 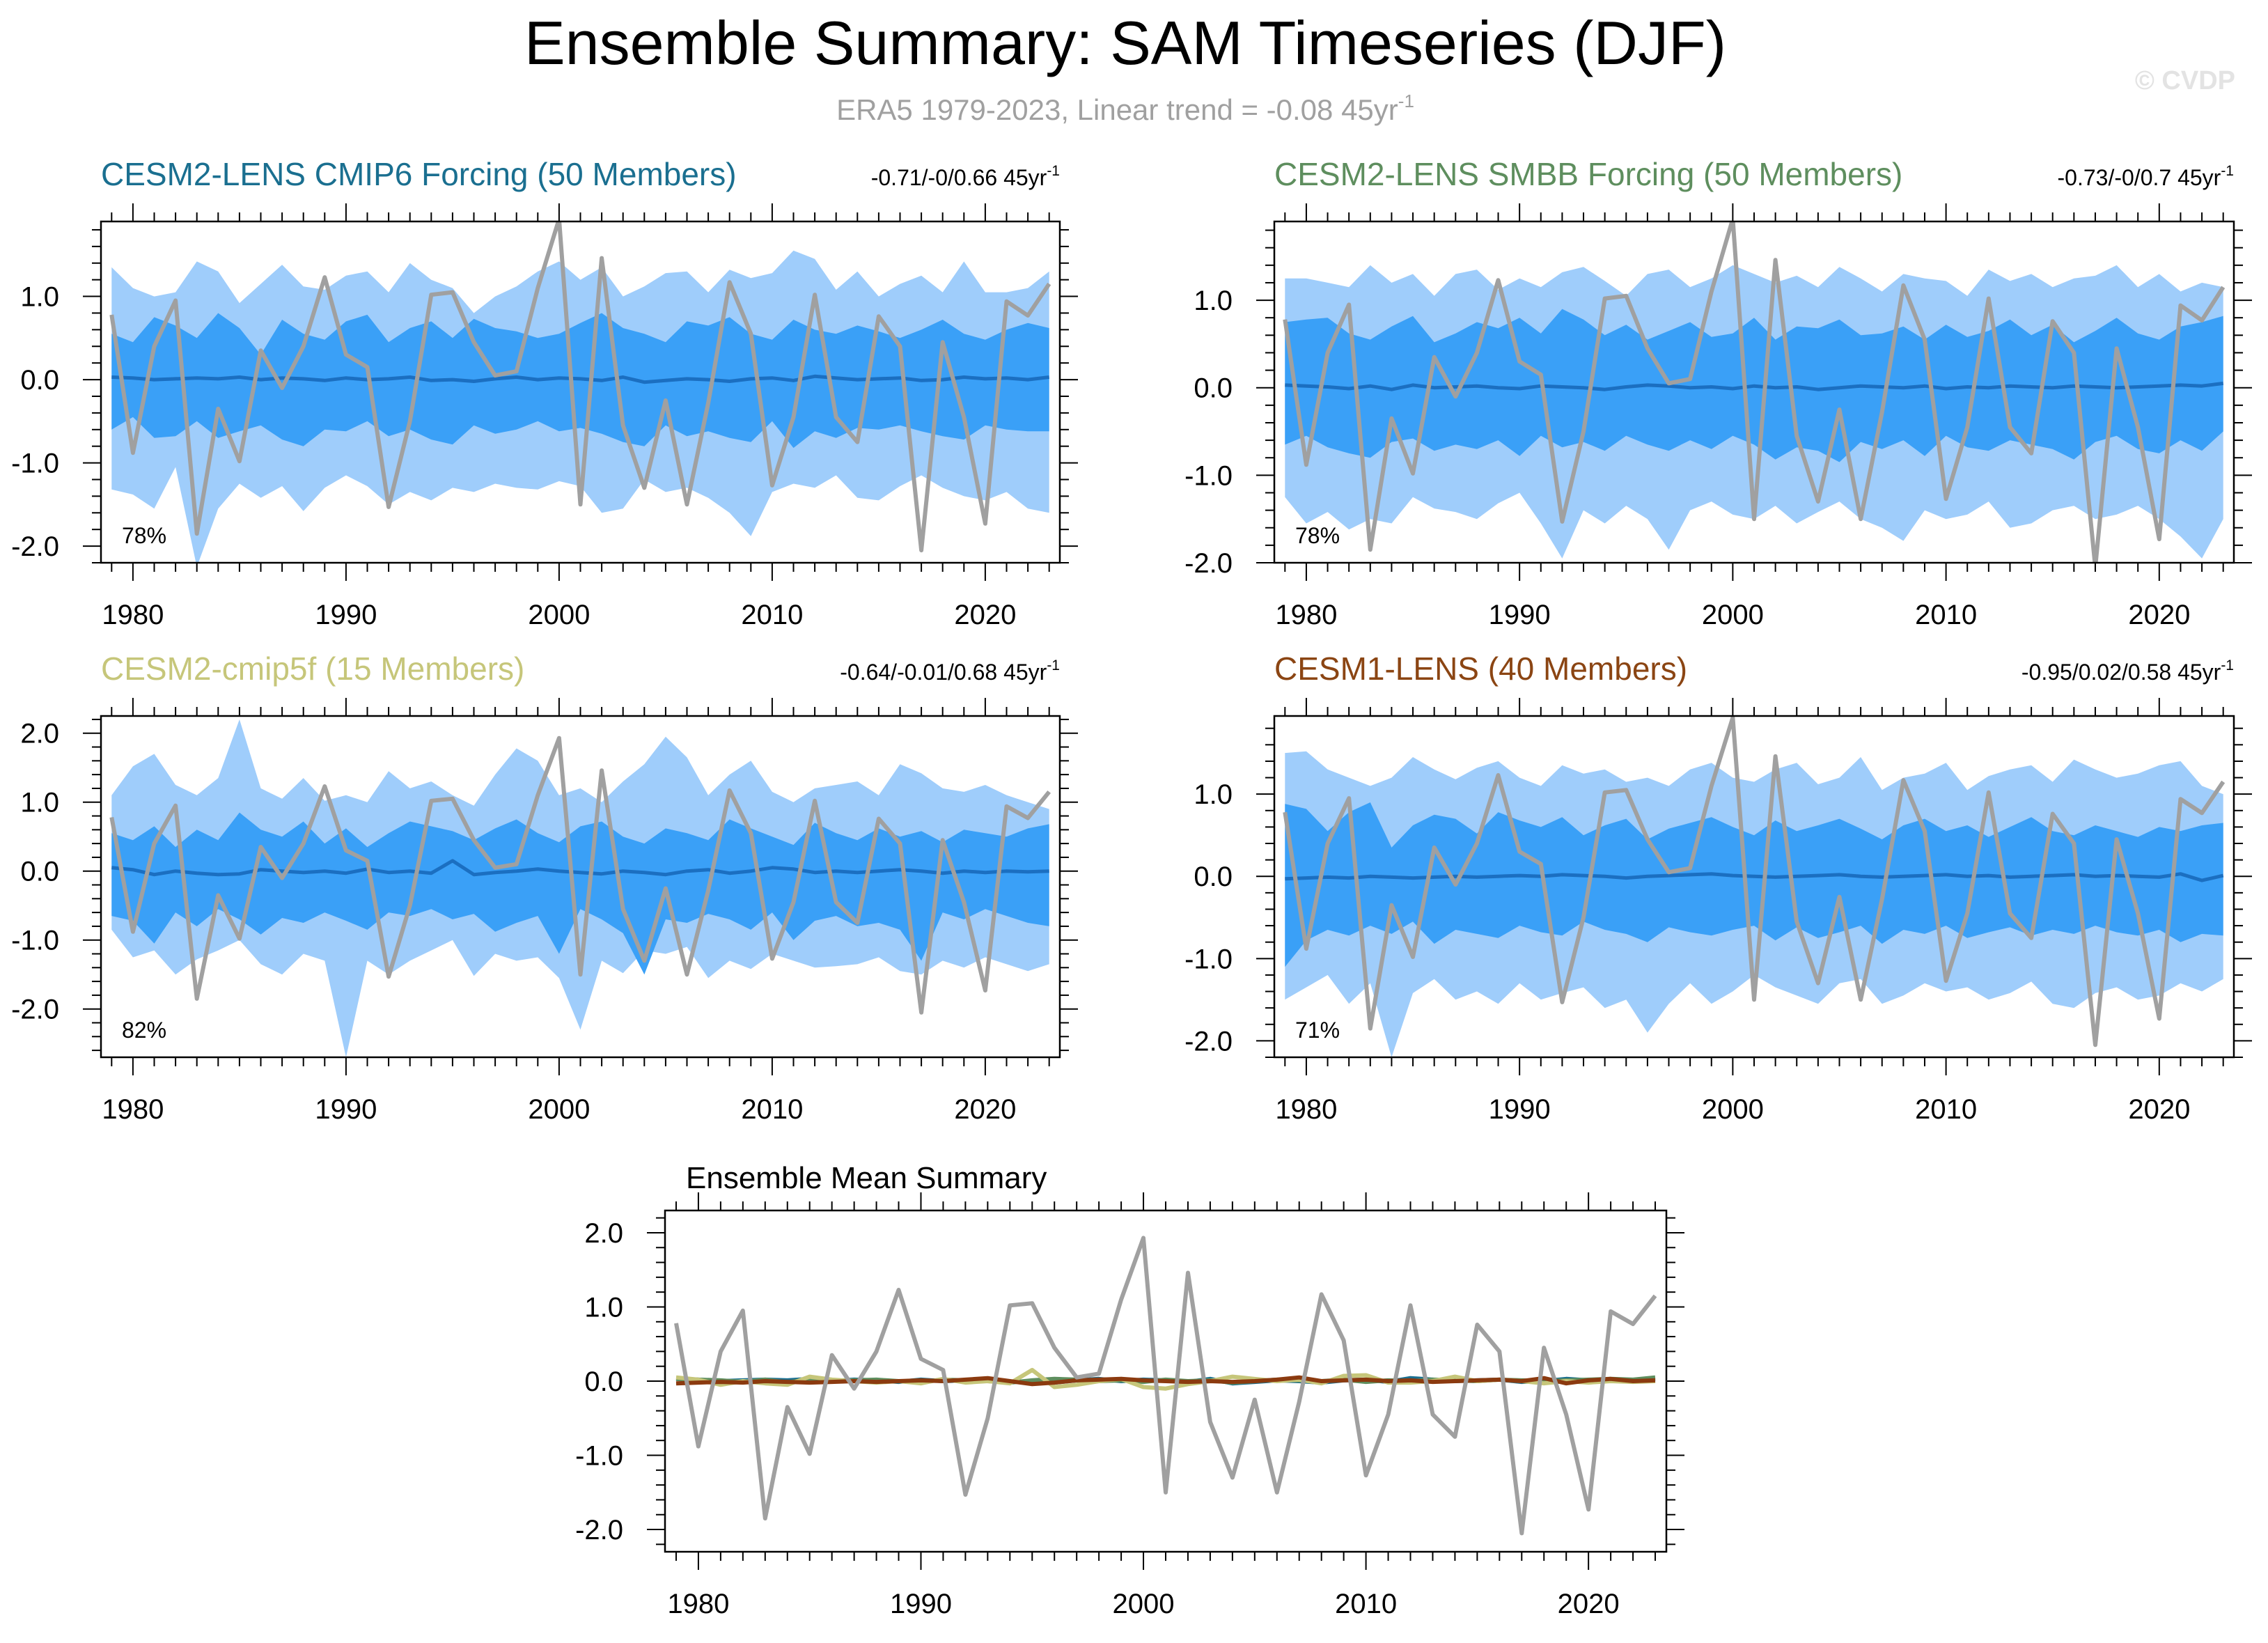 What do you see at coordinates (866, 1178) in the screenshot?
I see `panel-title: Ensemble Mean Summary` at bounding box center [866, 1178].